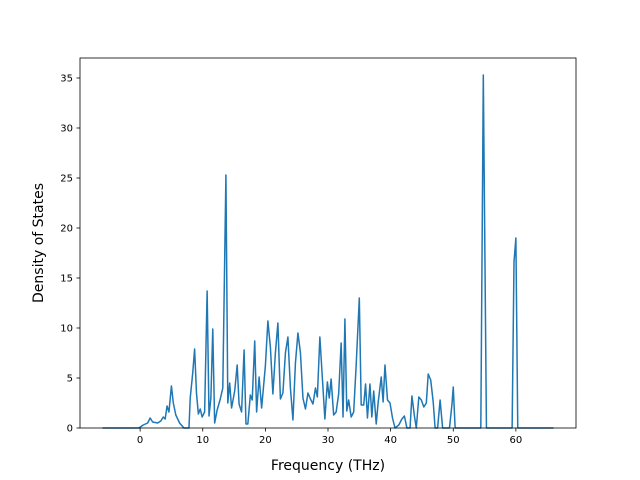 This screenshot has width=640, height=480. I want to click on x-axis: 0 10 20 30 40 50 60, so click(329, 437).